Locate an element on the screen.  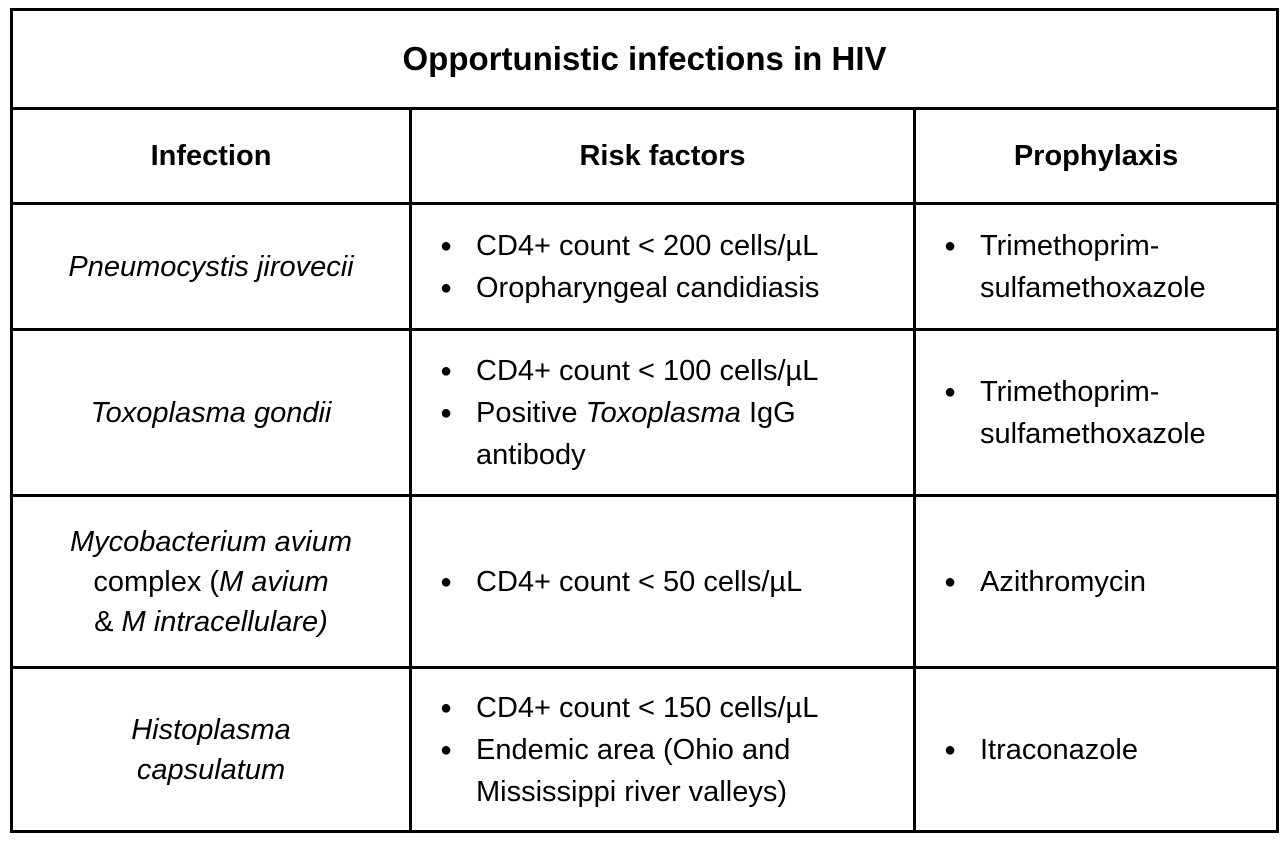
risk-factor-text: CD4+ count < 100 cells/µL is located at coordinates (647, 370).